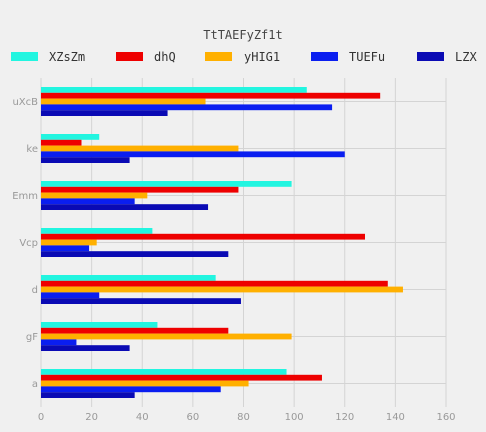  What do you see at coordinates (262, 57) in the screenshot?
I see `legend-label-2: yHIG1` at bounding box center [262, 57].